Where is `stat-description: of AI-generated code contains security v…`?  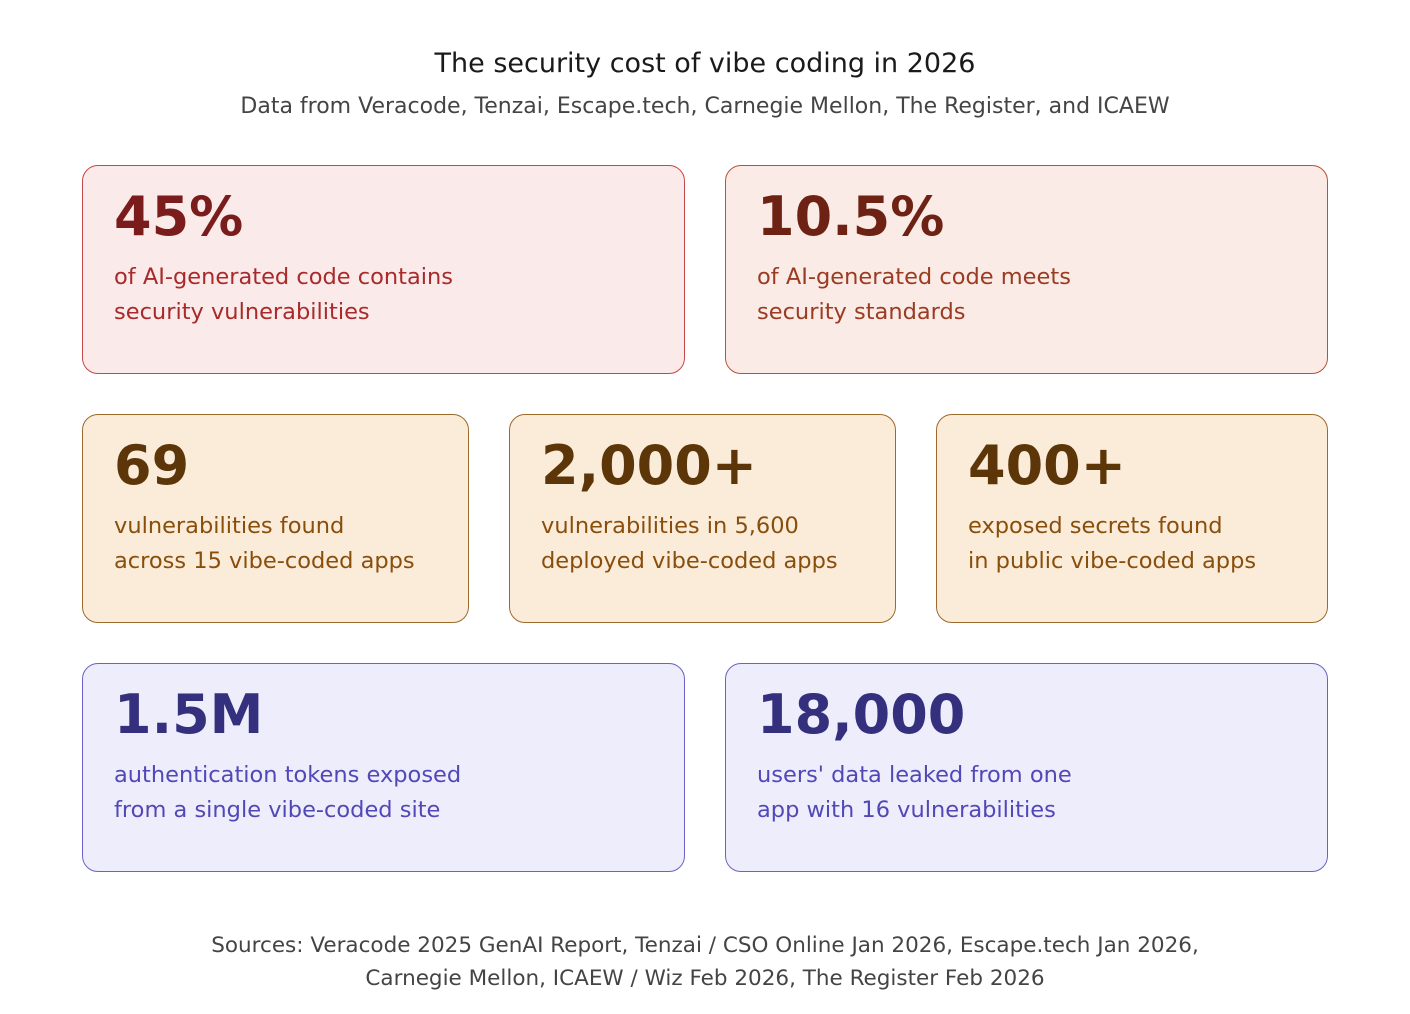 stat-description: of AI-generated code contains security v… is located at coordinates (284, 294).